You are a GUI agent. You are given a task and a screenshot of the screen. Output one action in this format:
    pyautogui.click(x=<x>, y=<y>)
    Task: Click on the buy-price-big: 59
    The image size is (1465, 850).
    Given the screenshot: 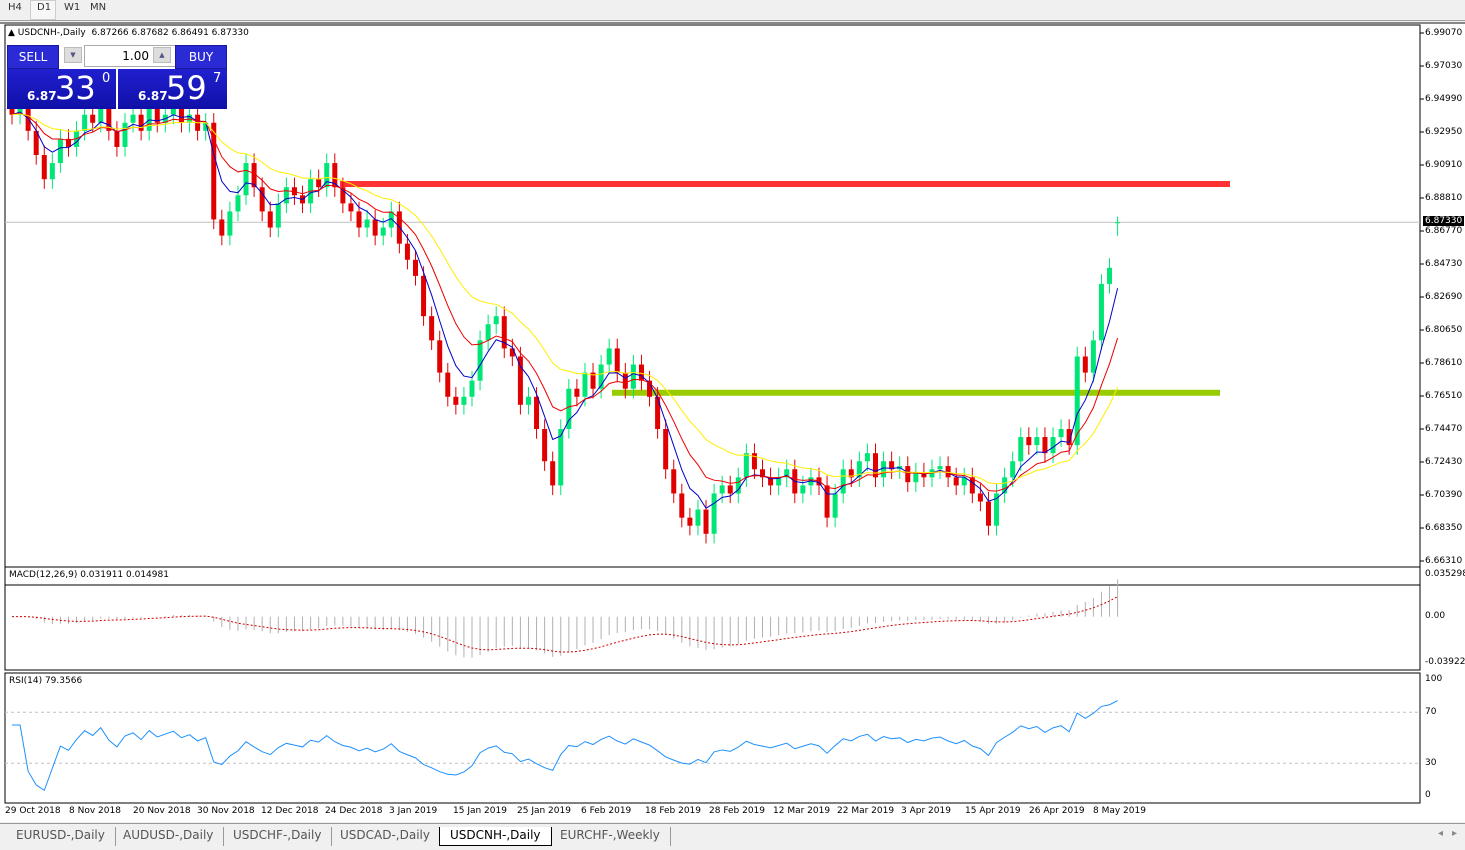 What is the action you would take?
    pyautogui.click(x=186, y=88)
    